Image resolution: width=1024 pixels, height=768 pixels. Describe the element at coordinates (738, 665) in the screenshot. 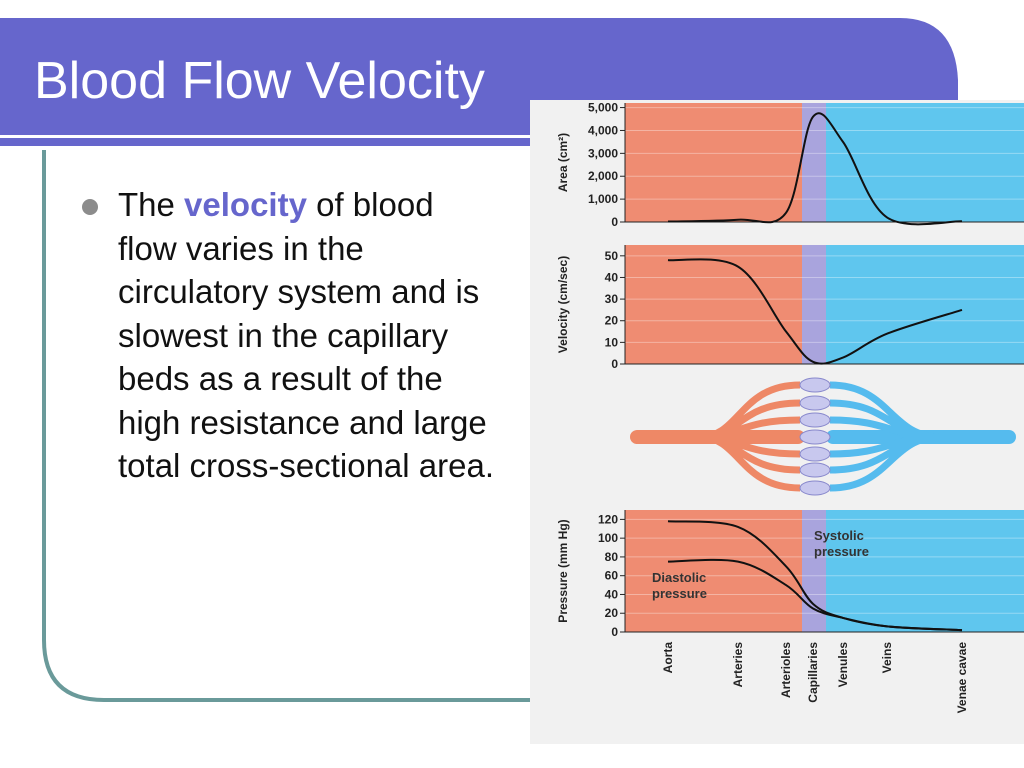

I see `x-tick-label: Arteries` at that location.